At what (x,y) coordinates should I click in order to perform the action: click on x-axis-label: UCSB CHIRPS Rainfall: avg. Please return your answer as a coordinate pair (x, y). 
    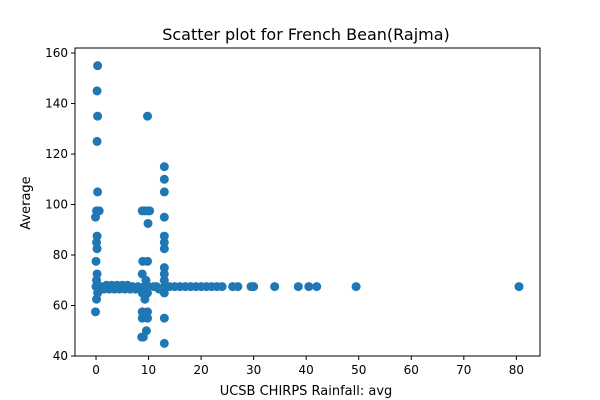
    Looking at the image, I should click on (306, 391).